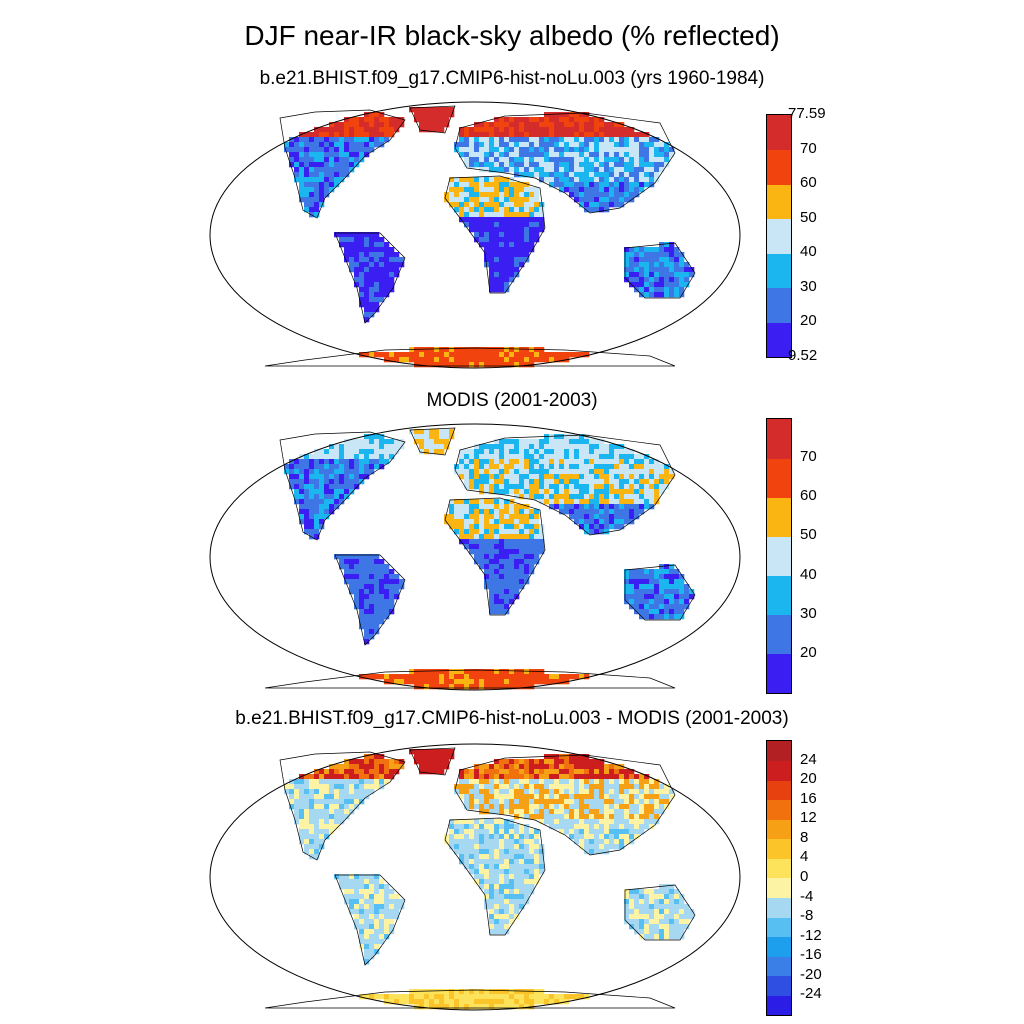 The height and width of the screenshot is (1024, 1024). What do you see at coordinates (779, 202) in the screenshot?
I see `colorbar-segment` at bounding box center [779, 202].